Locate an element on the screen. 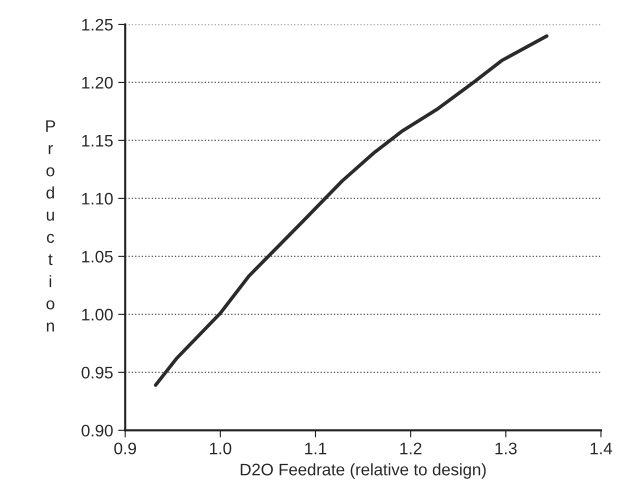  x-tick-label: 0.9 is located at coordinates (125, 448).